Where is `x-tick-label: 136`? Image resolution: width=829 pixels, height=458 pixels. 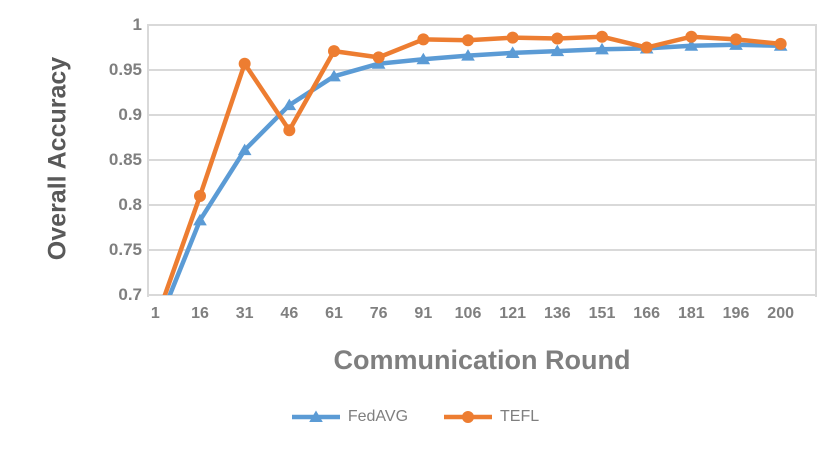
x-tick-label: 136 is located at coordinates (557, 313).